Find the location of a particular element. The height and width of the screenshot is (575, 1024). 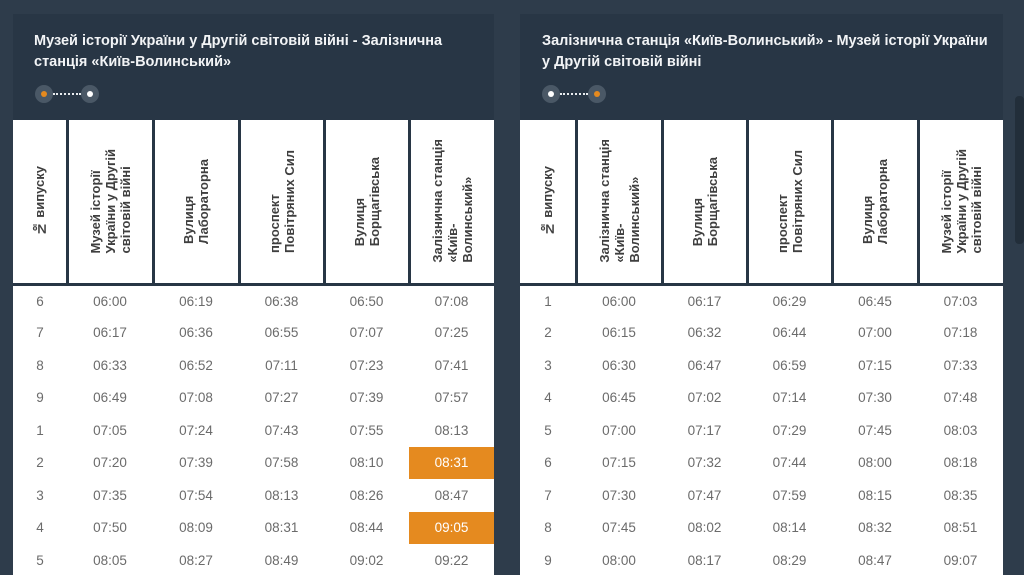

table-row: 6 06:00 06:19 06:38 06:50 07:08 is located at coordinates (253, 300).